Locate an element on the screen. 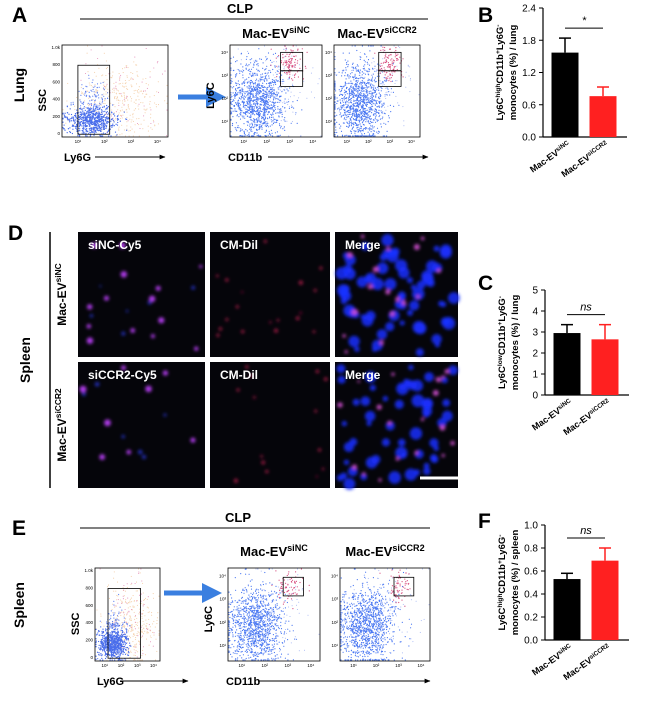 The width and height of the screenshot is (661, 714). superscript: low is located at coordinates (500, 360).